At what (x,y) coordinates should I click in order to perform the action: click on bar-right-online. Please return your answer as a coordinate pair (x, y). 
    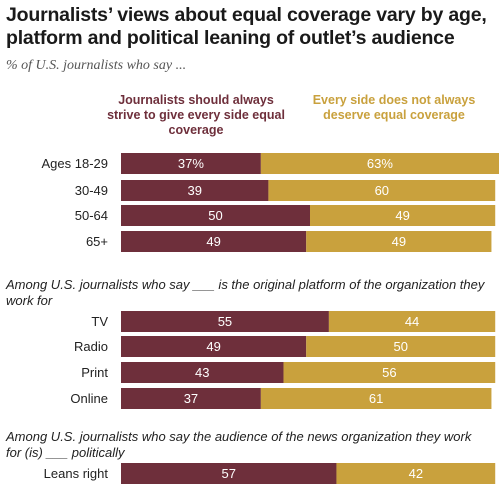
    Looking at the image, I should click on (376, 398).